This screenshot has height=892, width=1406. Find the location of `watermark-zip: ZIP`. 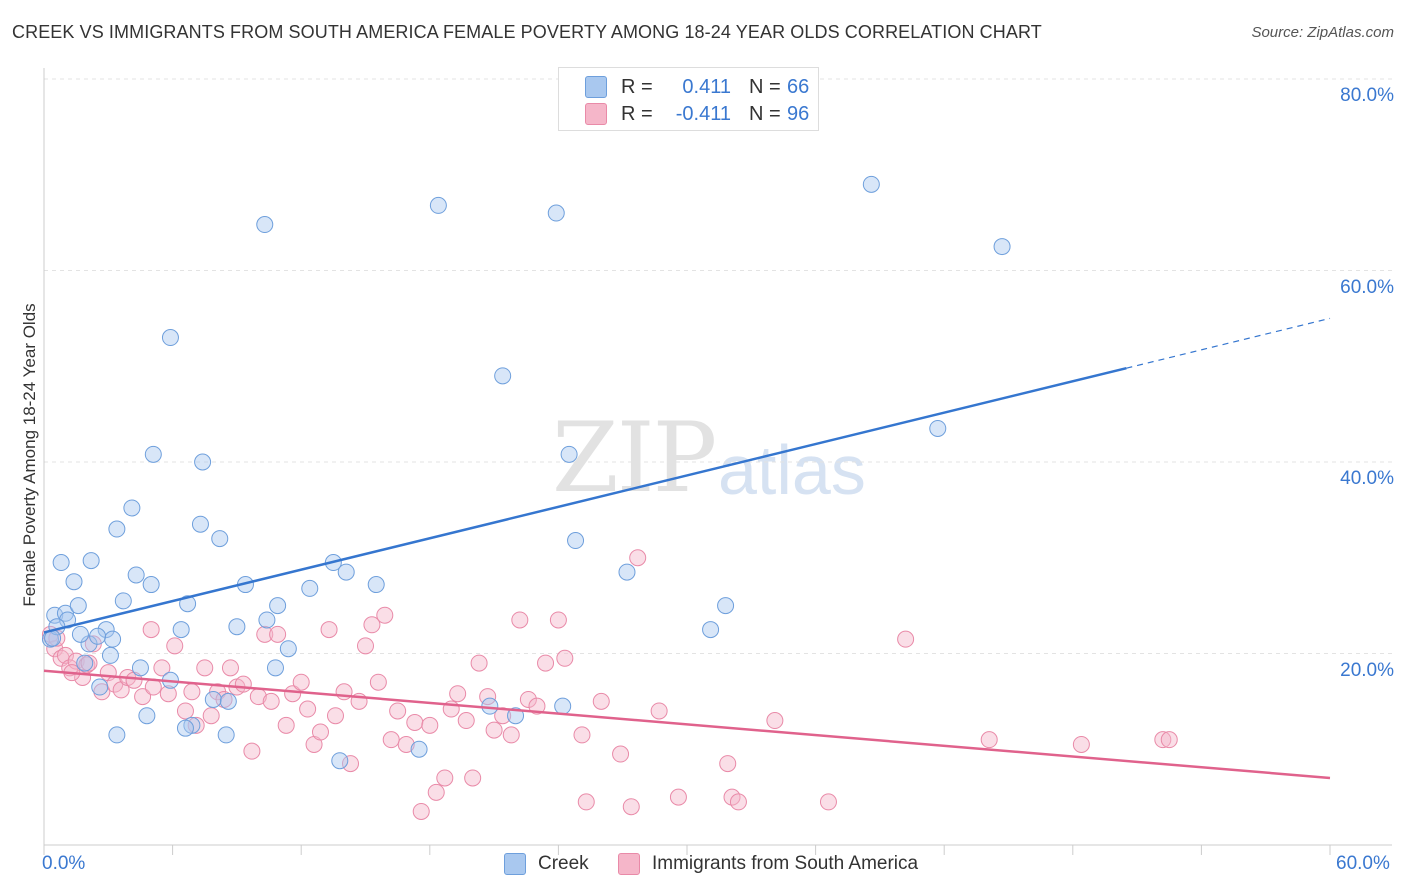

watermark-zip: ZIP is located at coordinates (634, 458).